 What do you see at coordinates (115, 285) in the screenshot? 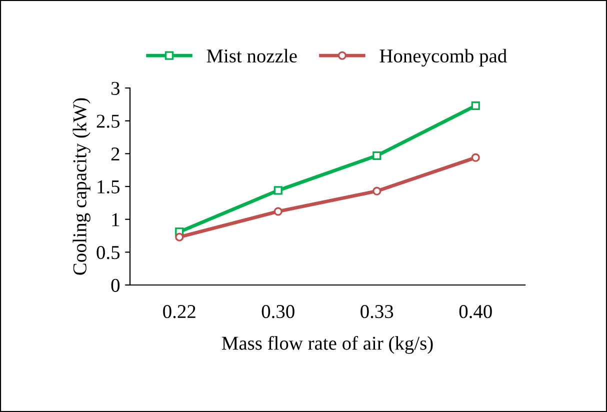
I see `y-tick-label: 0` at bounding box center [115, 285].